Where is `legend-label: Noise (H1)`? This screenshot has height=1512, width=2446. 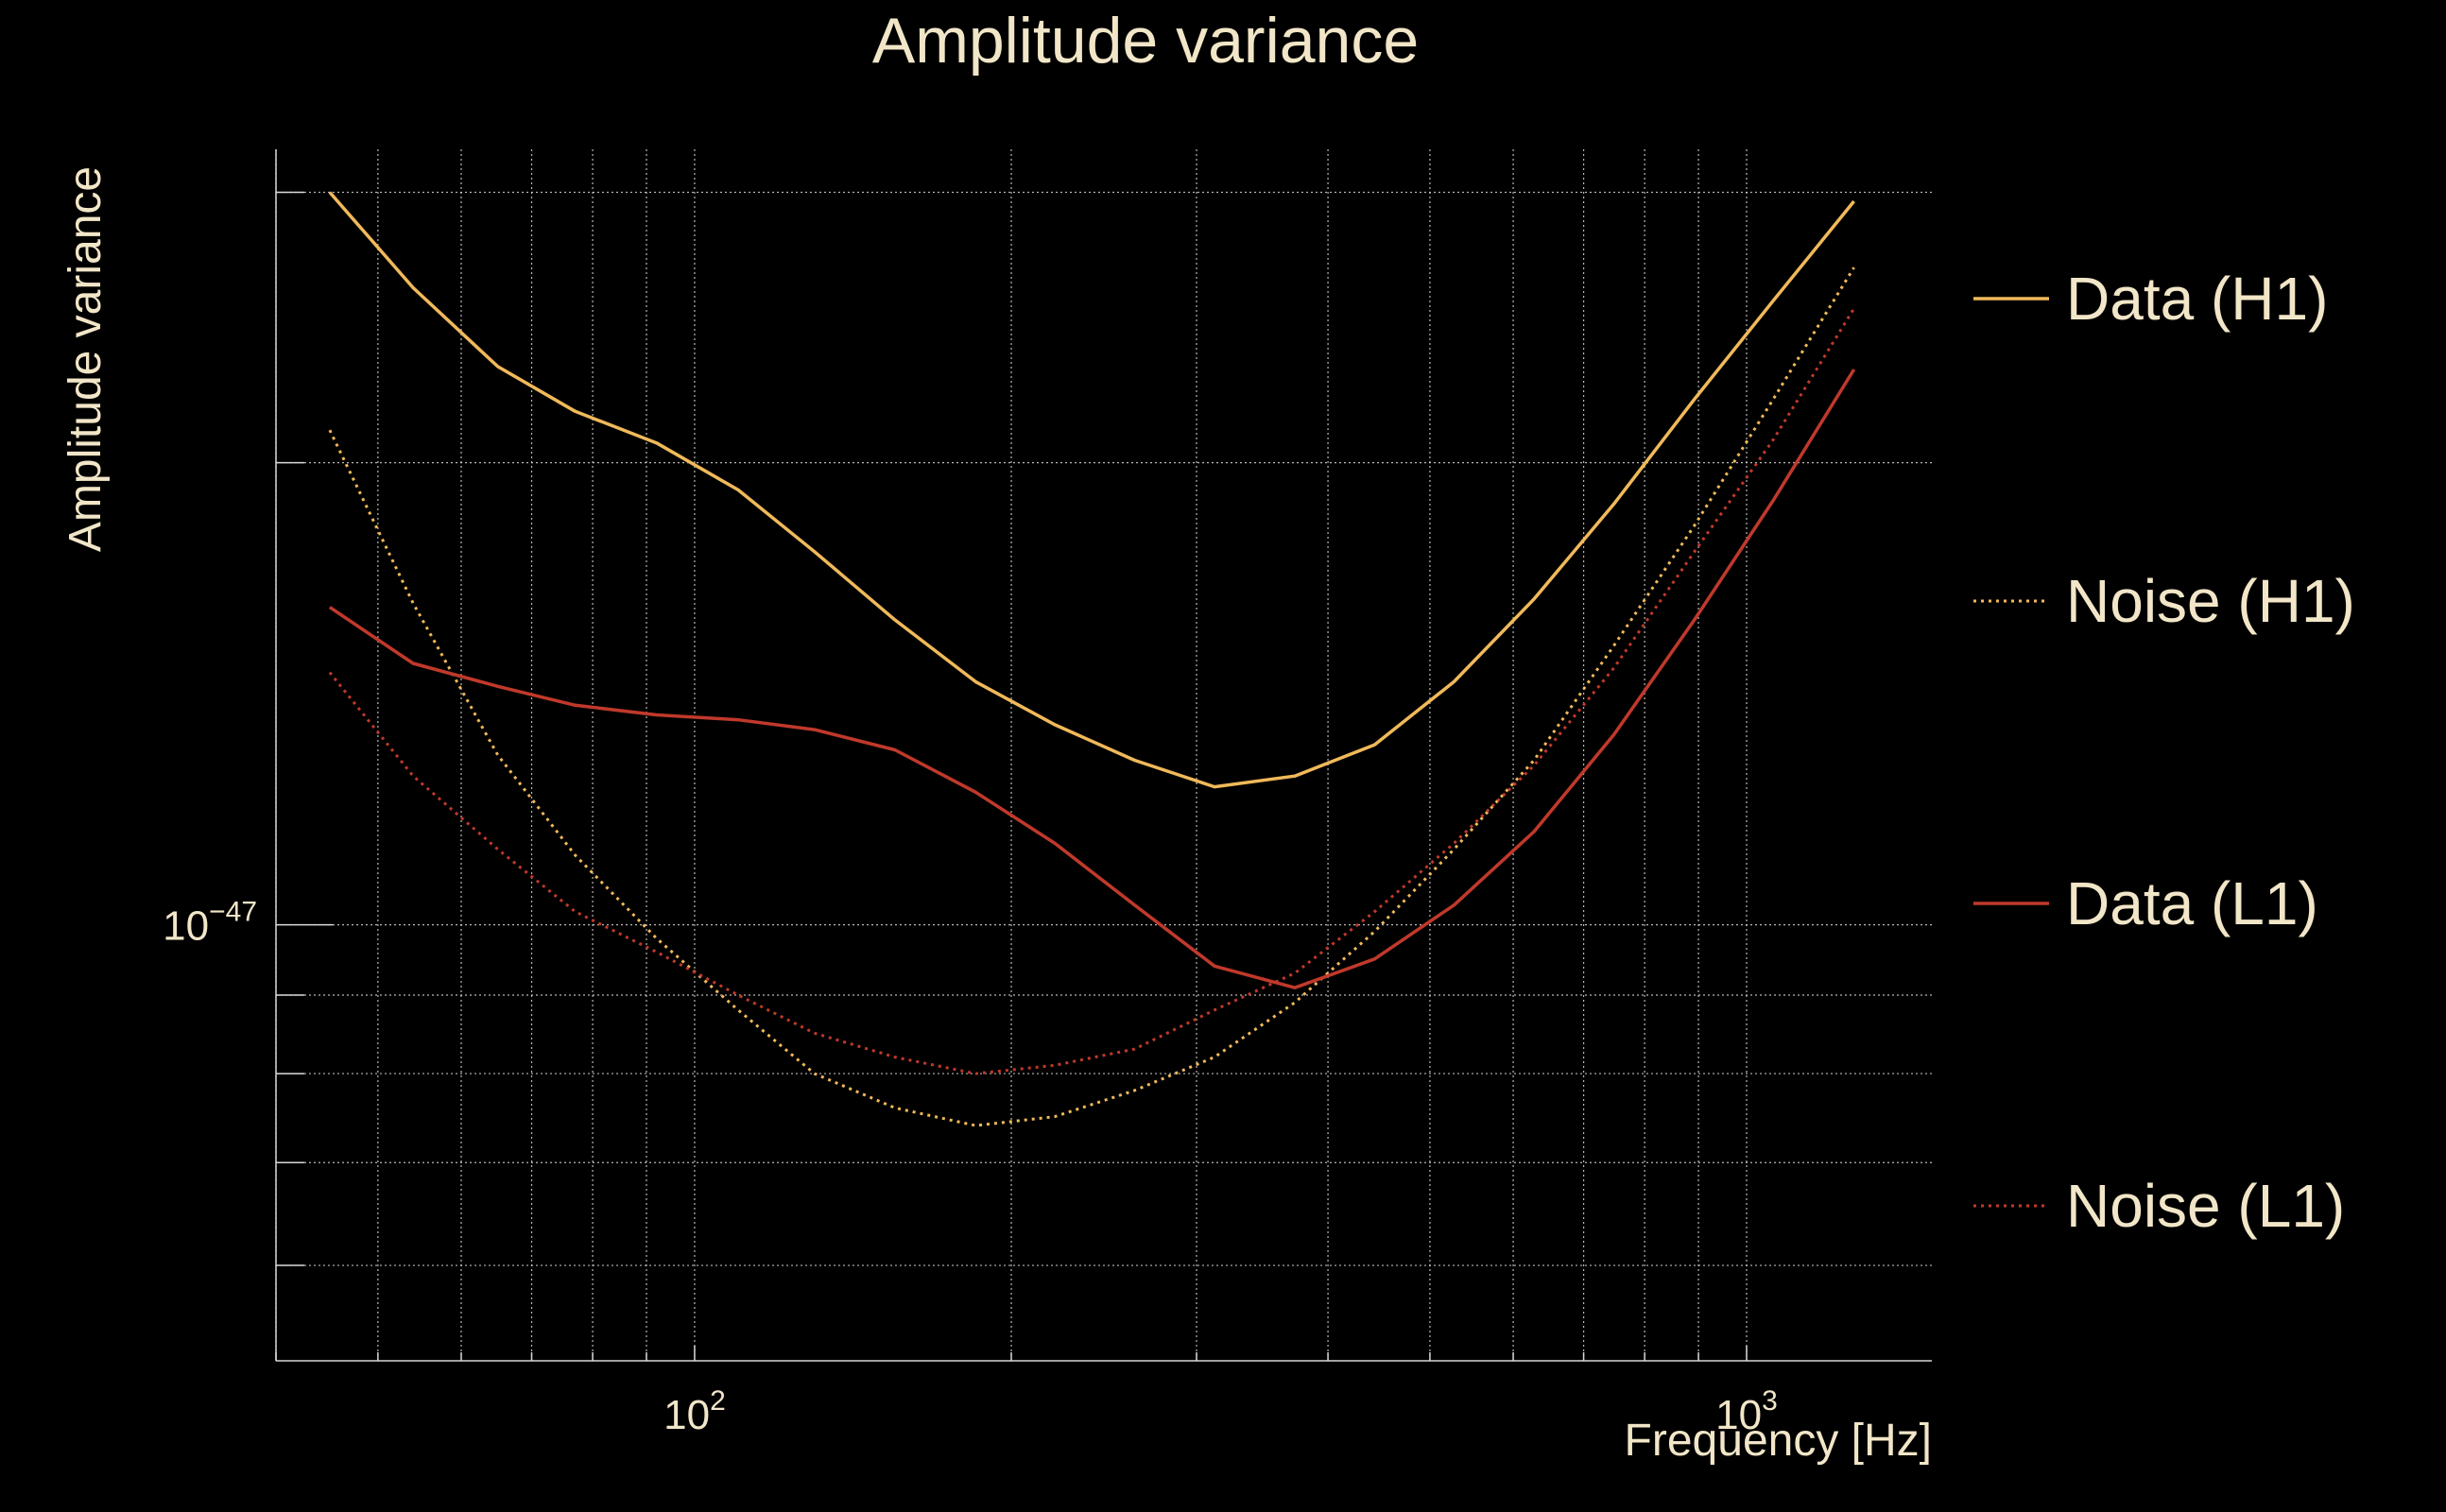 legend-label: Noise (H1) is located at coordinates (2210, 601).